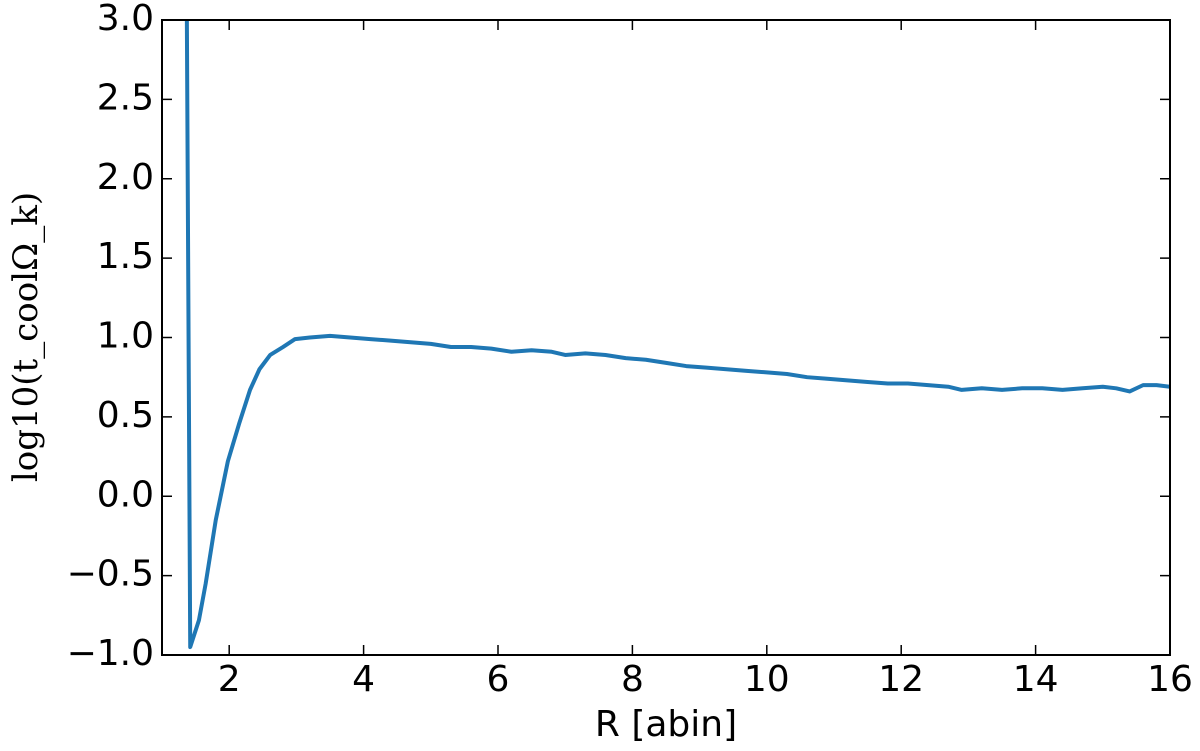 The image size is (1200, 751). What do you see at coordinates (229, 679) in the screenshot?
I see `x-tick-label: 2` at bounding box center [229, 679].